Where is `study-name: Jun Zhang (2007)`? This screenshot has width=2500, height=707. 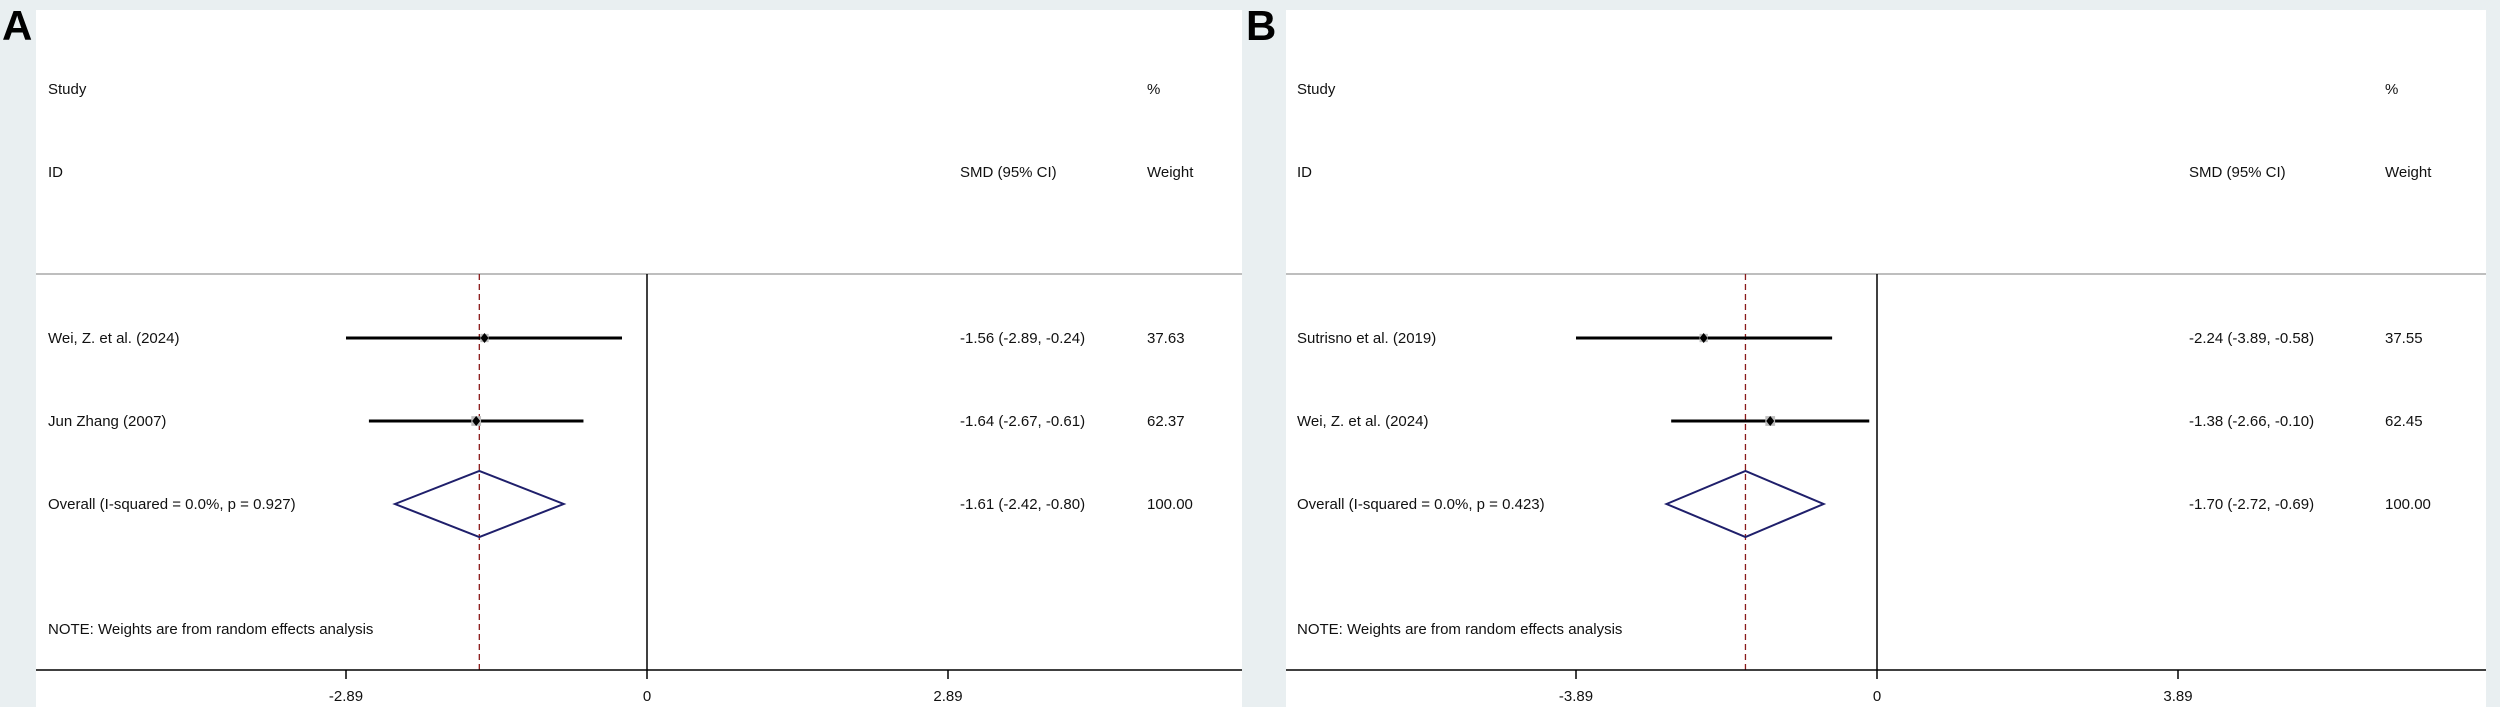 study-name: Jun Zhang (2007) is located at coordinates (107, 421).